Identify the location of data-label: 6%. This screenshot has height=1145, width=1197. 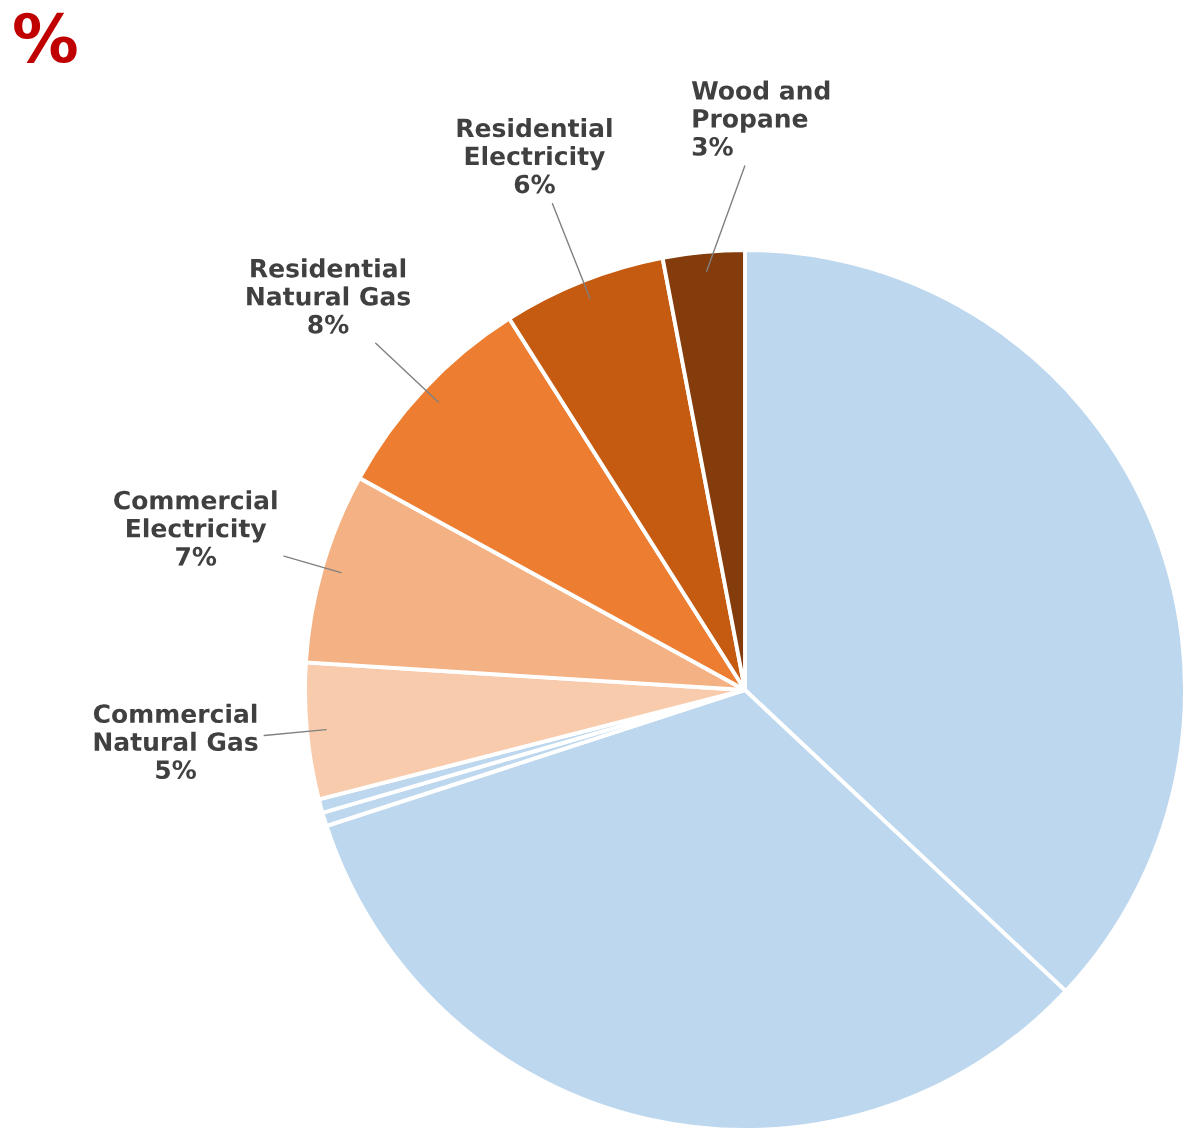
(534, 184).